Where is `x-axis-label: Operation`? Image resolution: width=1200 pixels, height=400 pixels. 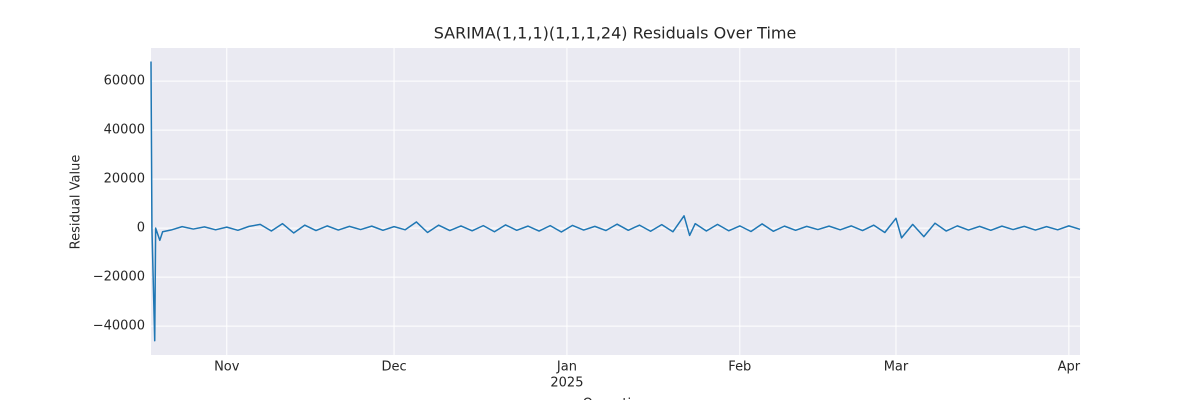 x-axis-label: Operation is located at coordinates (615, 398).